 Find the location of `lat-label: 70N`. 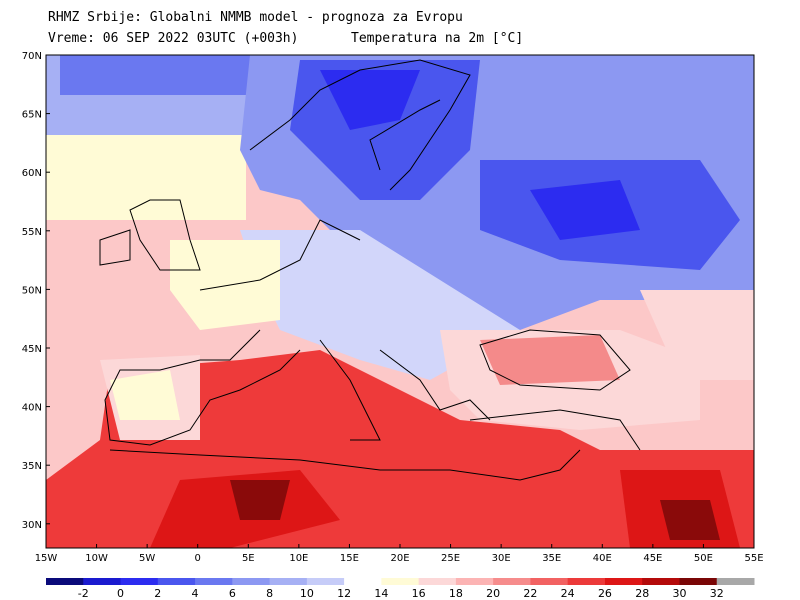

lat-label: 70N is located at coordinates (32, 56).